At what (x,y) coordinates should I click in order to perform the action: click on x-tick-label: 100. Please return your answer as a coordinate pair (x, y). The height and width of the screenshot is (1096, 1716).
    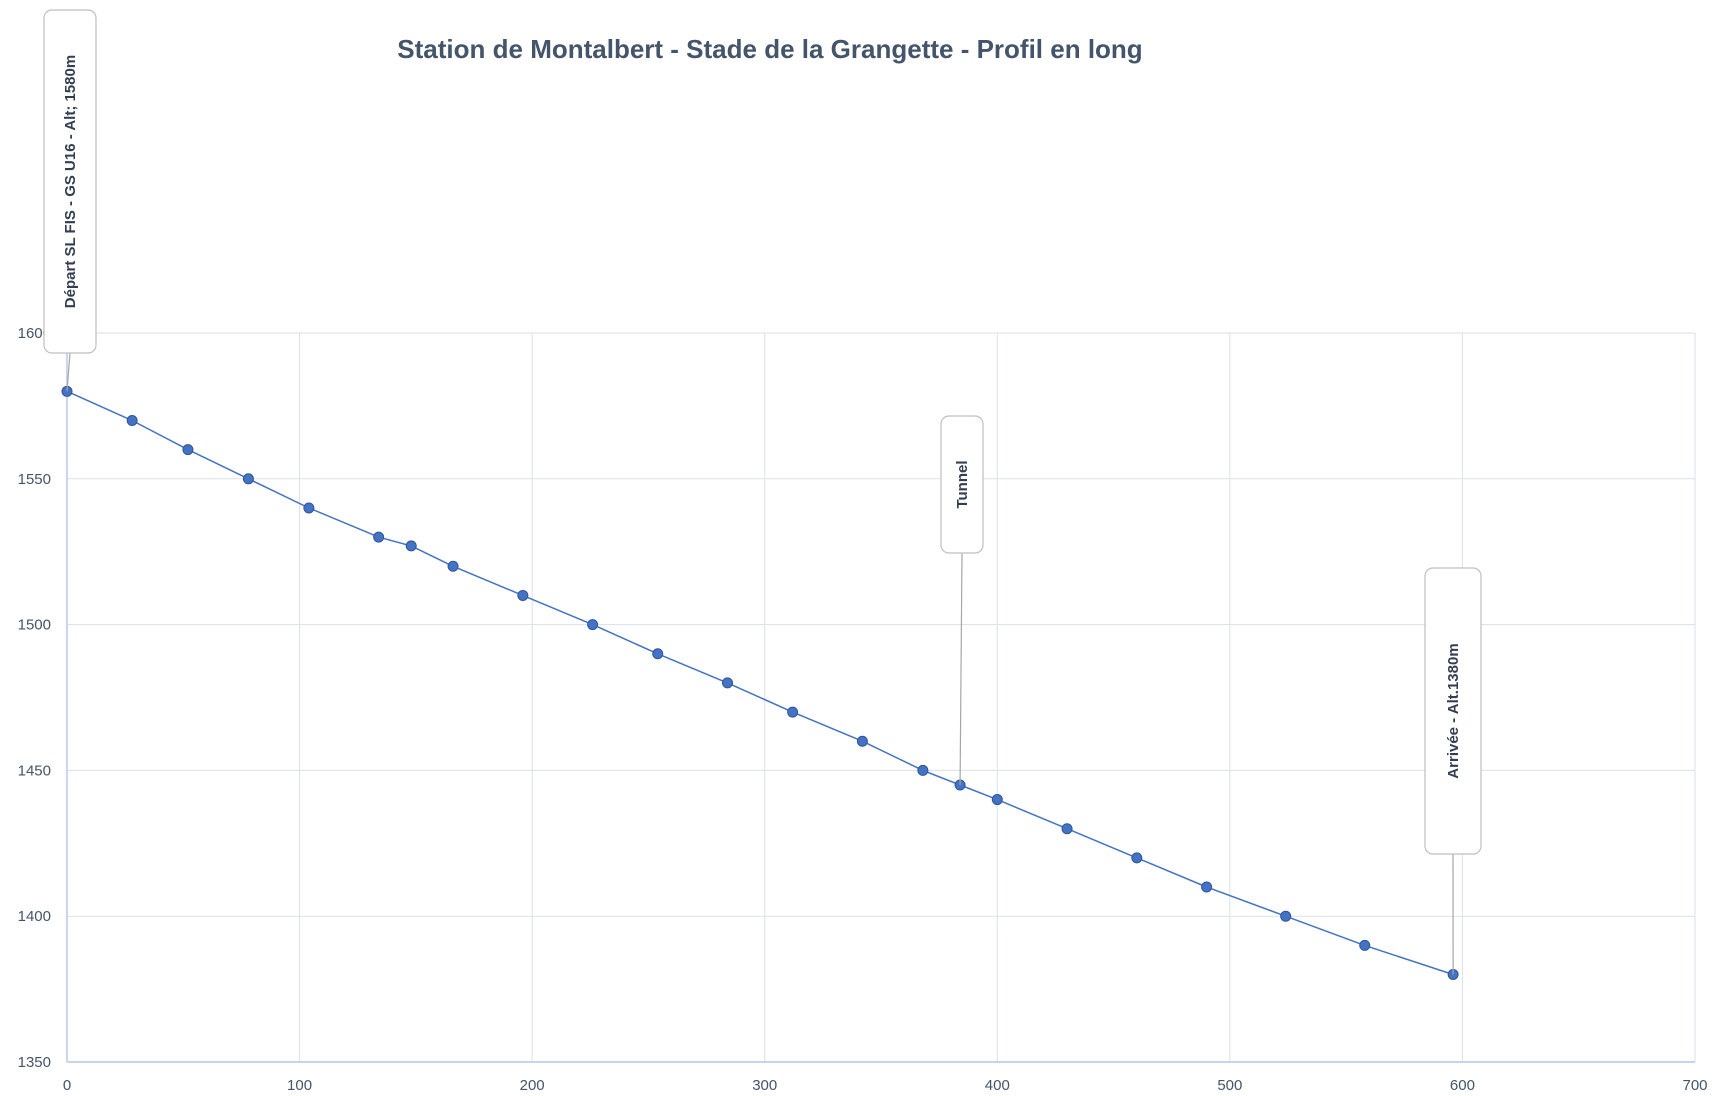
    Looking at the image, I should click on (299, 1085).